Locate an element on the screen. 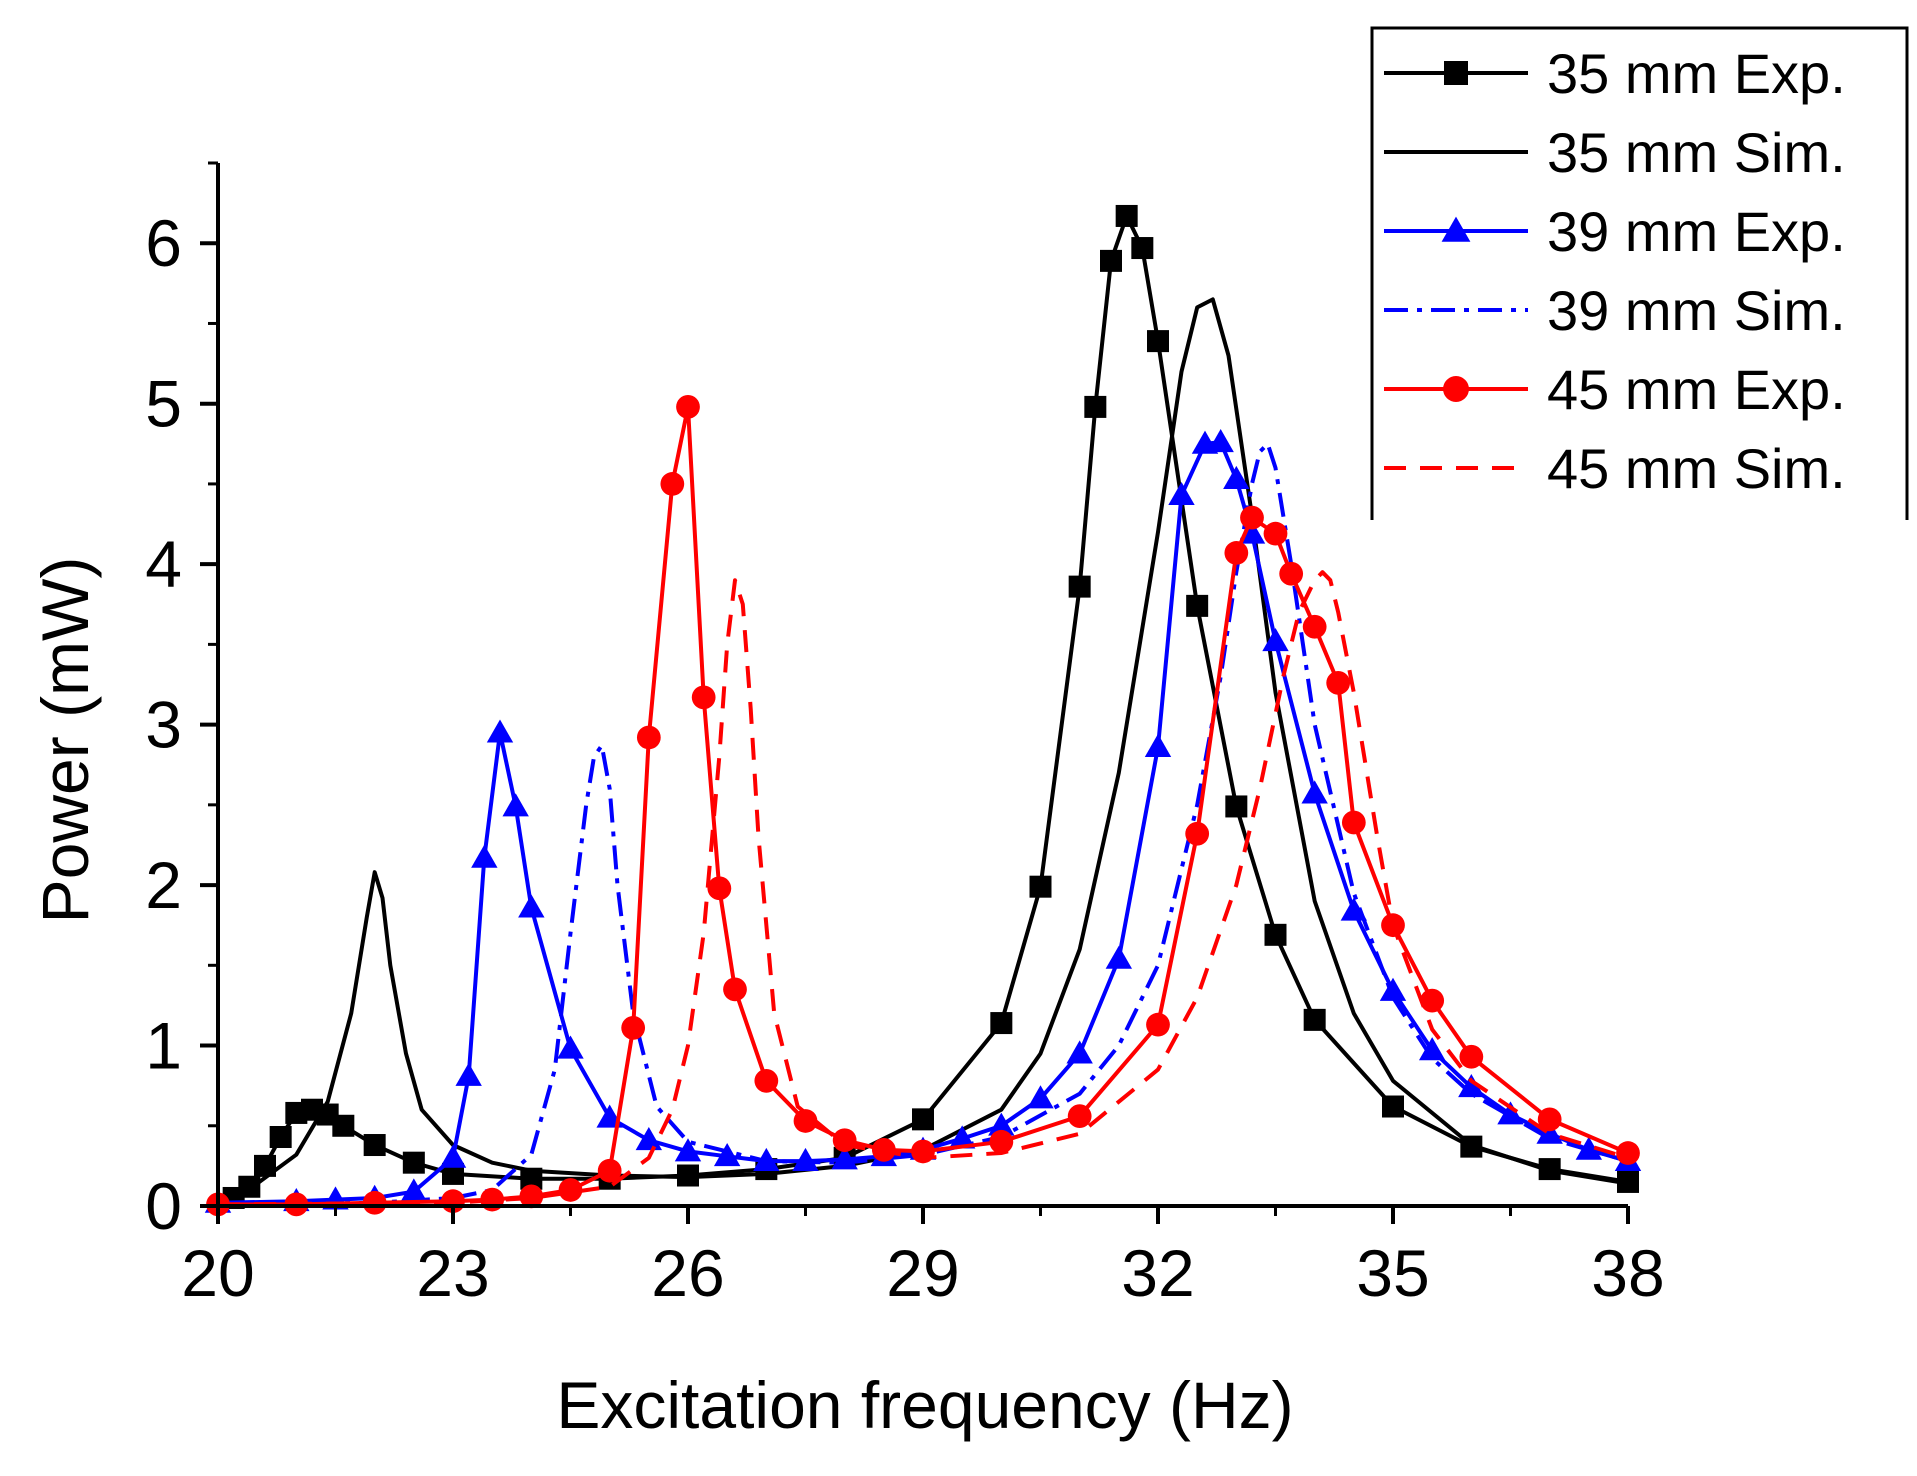  x-tick-label: 32 is located at coordinates (1157, 1273).